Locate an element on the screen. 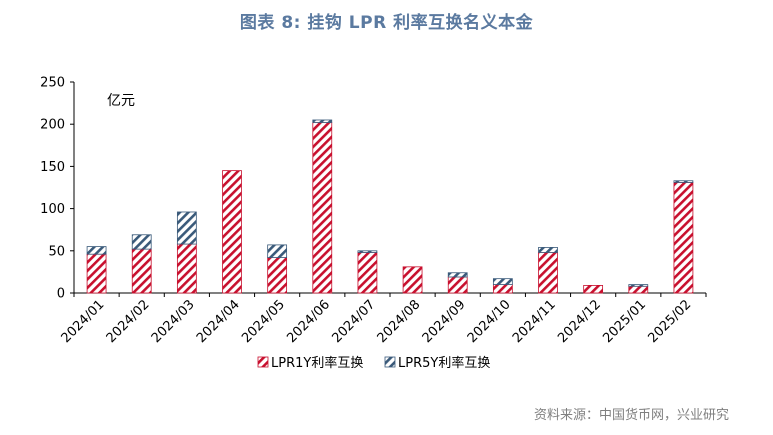 This screenshot has height=435, width=773. x-tick-label: 2024/10 is located at coordinates (489, 321).